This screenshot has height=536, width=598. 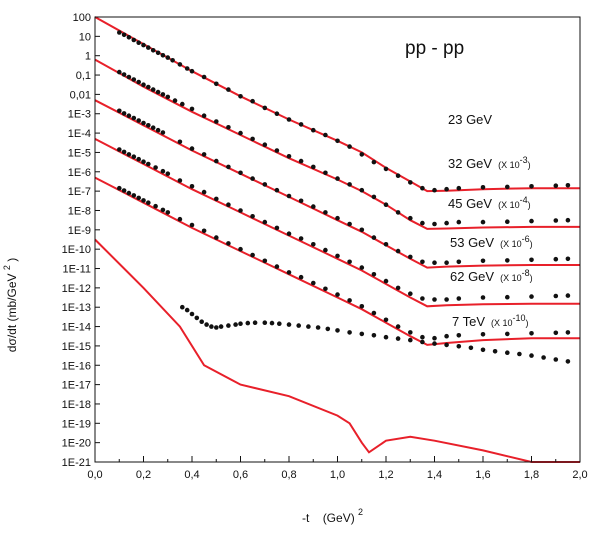 What do you see at coordinates (76, 347) in the screenshot?
I see `y-tick-label: 1E-15` at bounding box center [76, 347].